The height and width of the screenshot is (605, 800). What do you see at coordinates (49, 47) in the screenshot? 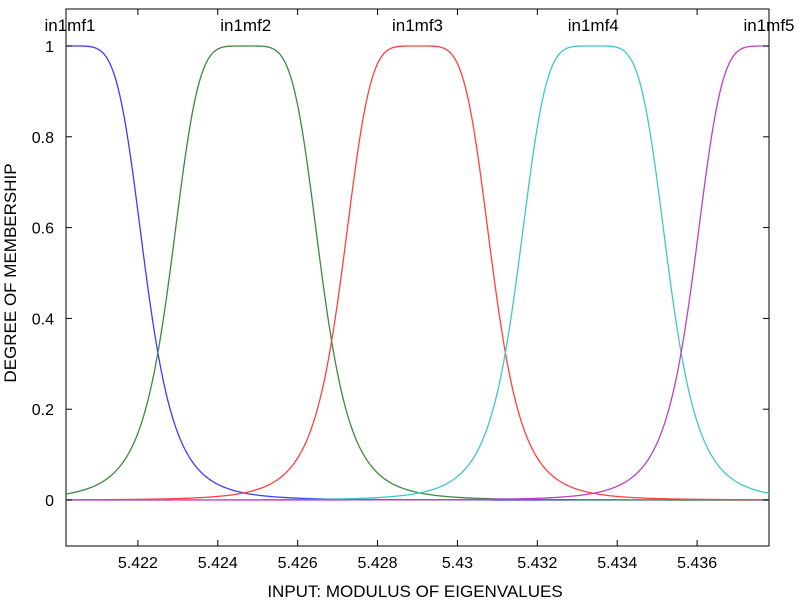
I see `y-tick-label: 1` at bounding box center [49, 47].